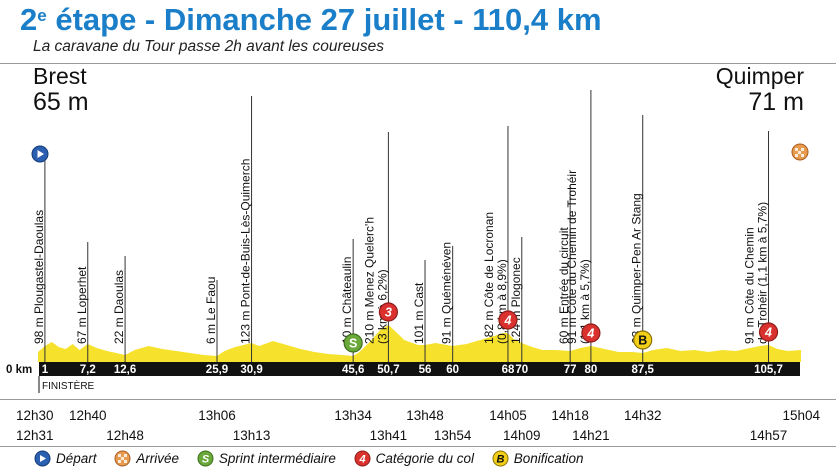 This screenshot has height=474, width=836. Describe the element at coordinates (572, 257) in the screenshot. I see `waypoint-label: 91 m Côte du Chemin de Trohéir` at that location.